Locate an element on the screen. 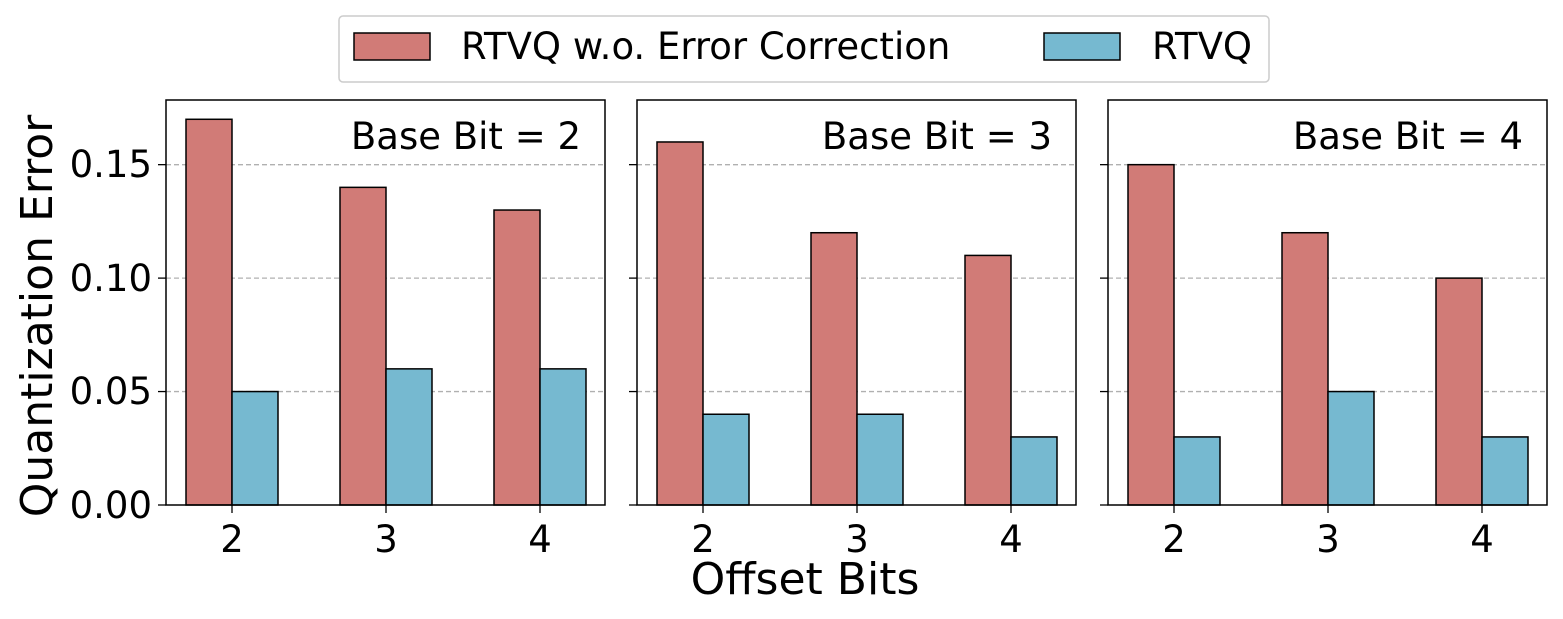 The width and height of the screenshot is (1563, 619). legend-frame is located at coordinates (804, 49).